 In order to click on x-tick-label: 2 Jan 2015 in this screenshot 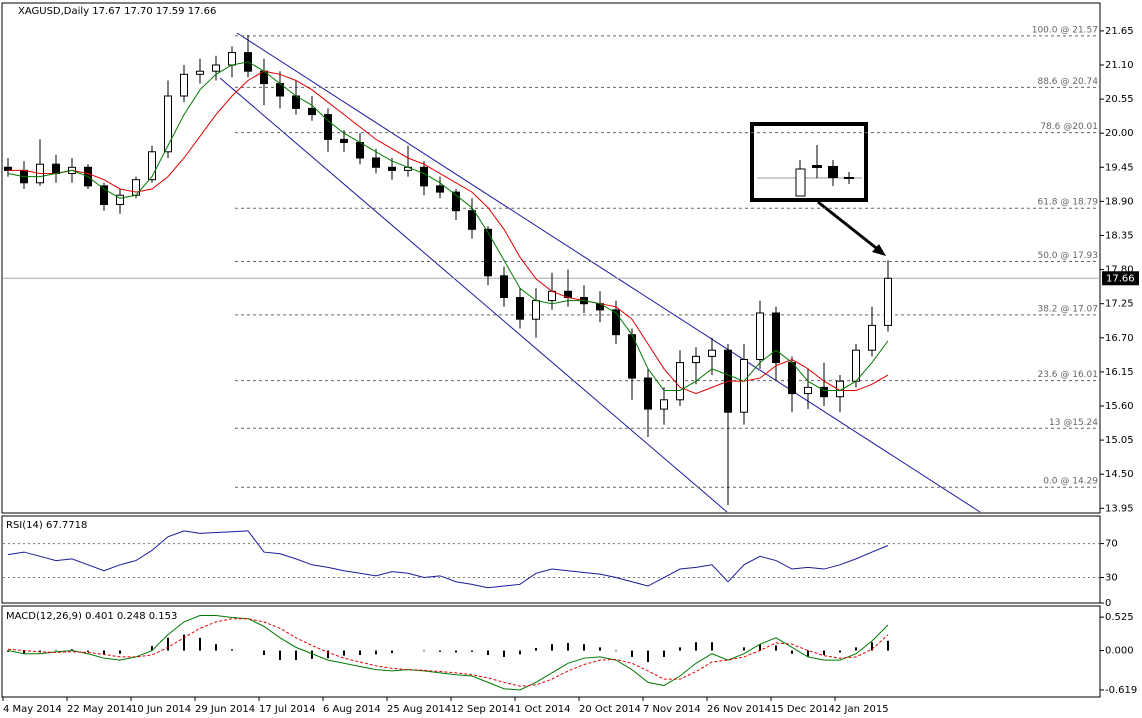, I will do `click(862, 709)`.